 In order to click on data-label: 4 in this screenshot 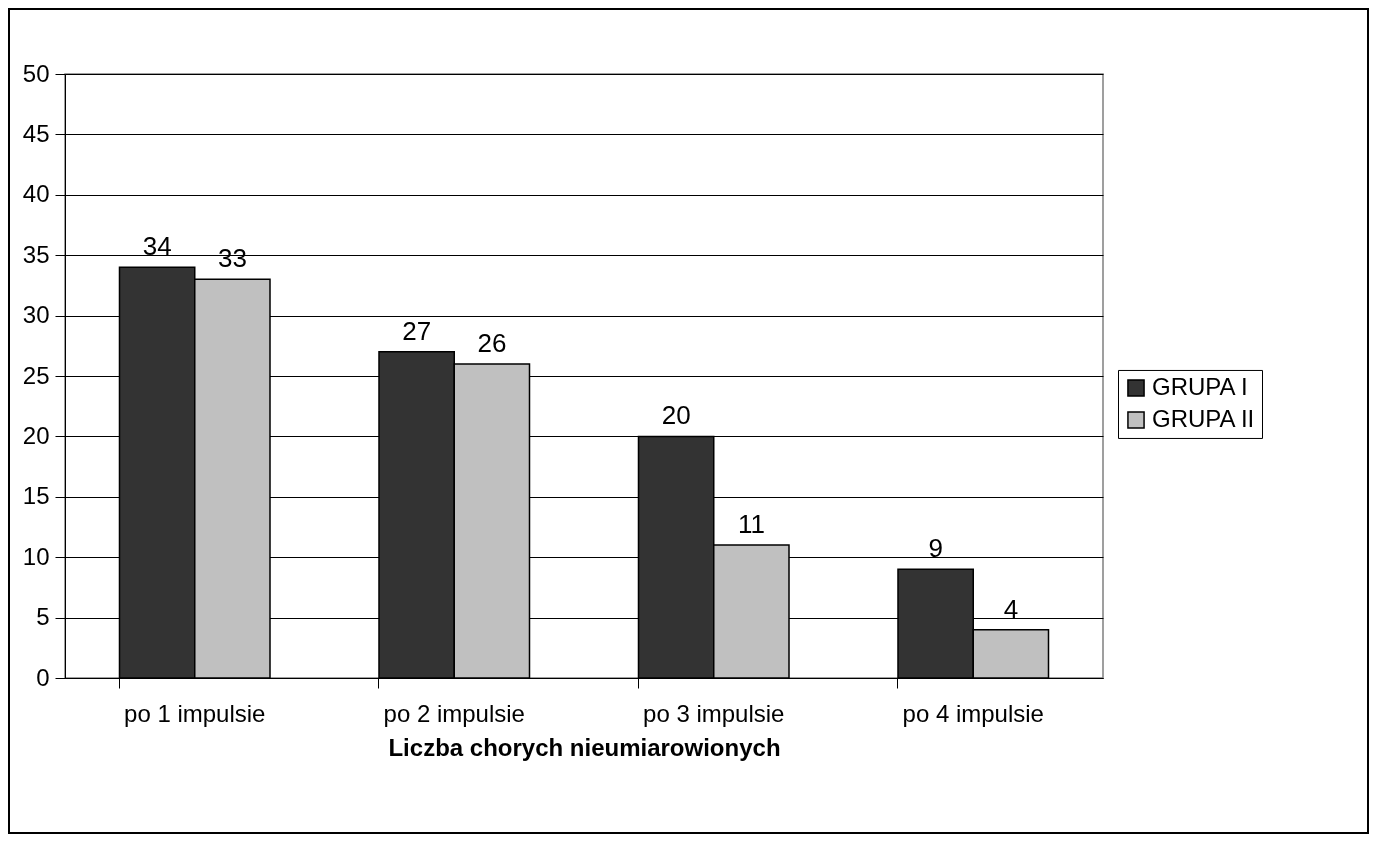, I will do `click(1011, 608)`.